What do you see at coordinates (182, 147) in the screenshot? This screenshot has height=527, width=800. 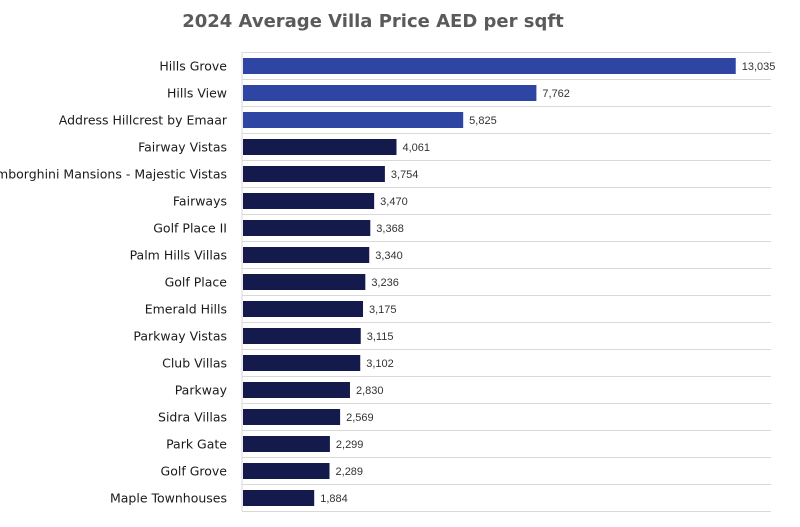 I see `category-label: Fairway Vistas` at bounding box center [182, 147].